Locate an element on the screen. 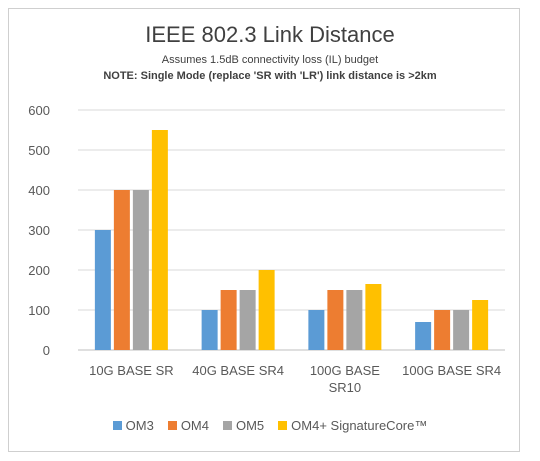  y-tick-label: 600 is located at coordinates (39, 110).